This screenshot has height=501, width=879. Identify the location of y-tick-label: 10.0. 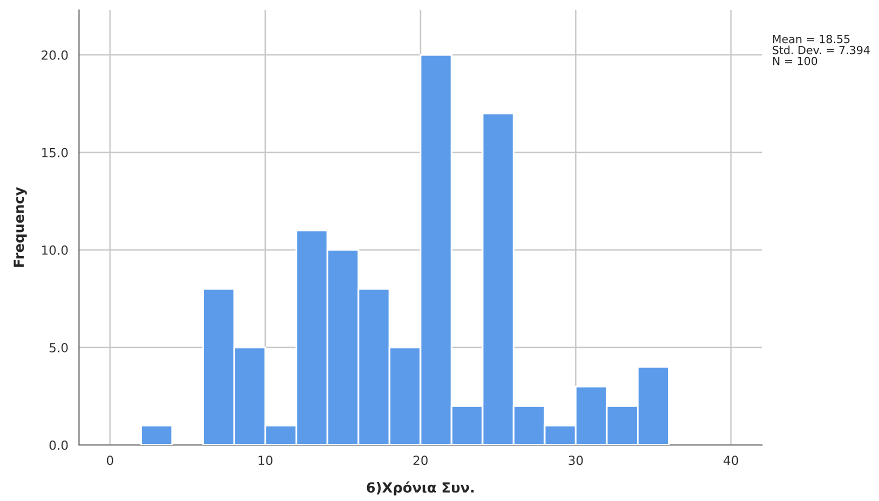
(55, 250).